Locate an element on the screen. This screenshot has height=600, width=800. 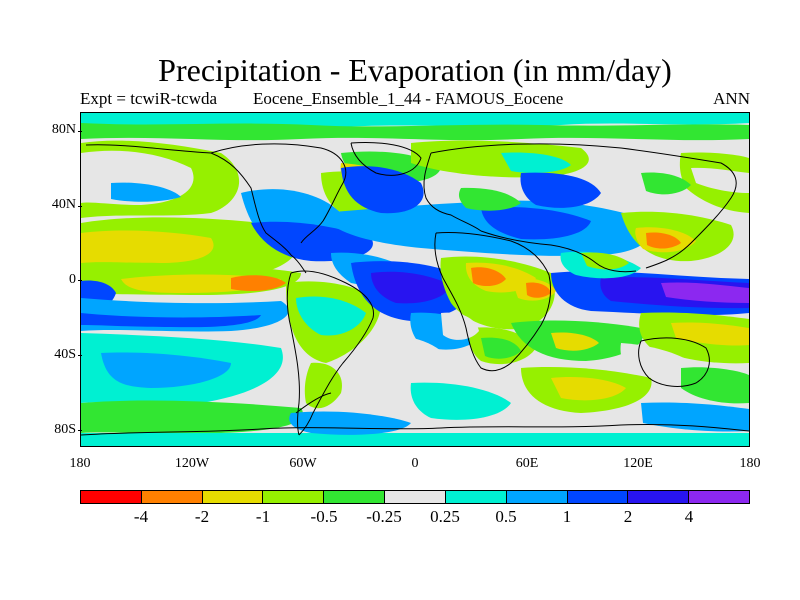
colorbar-label: 1 is located at coordinates (567, 516).